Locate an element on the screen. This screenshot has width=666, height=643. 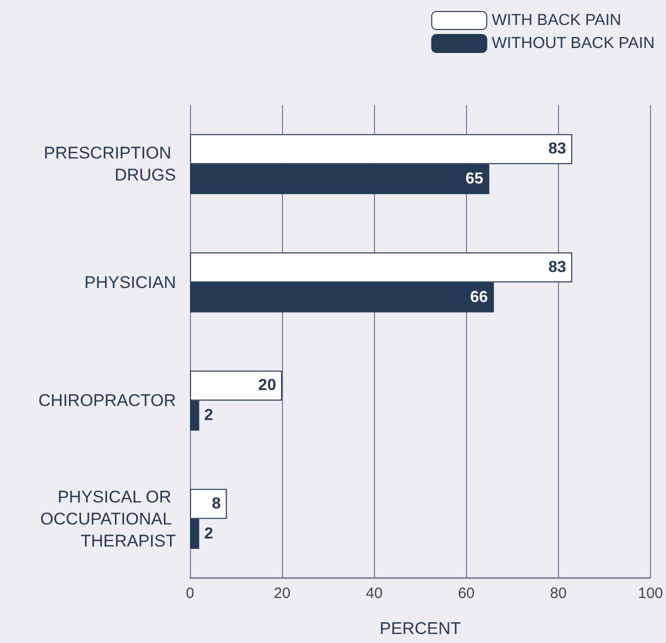
x-tick-label: 60 is located at coordinates (466, 593).